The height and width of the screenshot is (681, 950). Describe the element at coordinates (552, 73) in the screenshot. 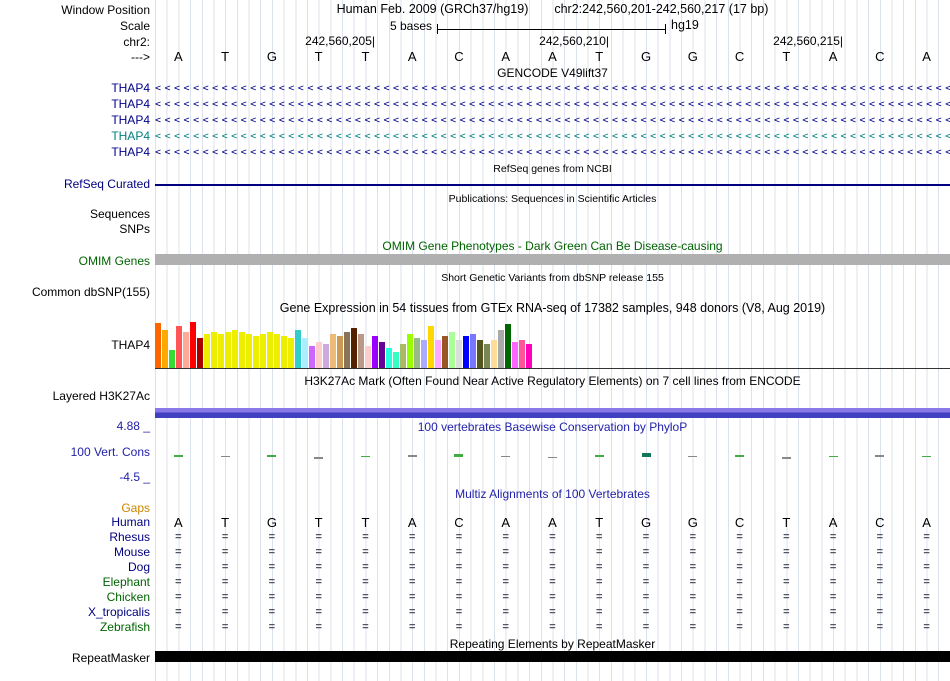

I see `gencode-track-title: GENCODE V49lift37` at that location.